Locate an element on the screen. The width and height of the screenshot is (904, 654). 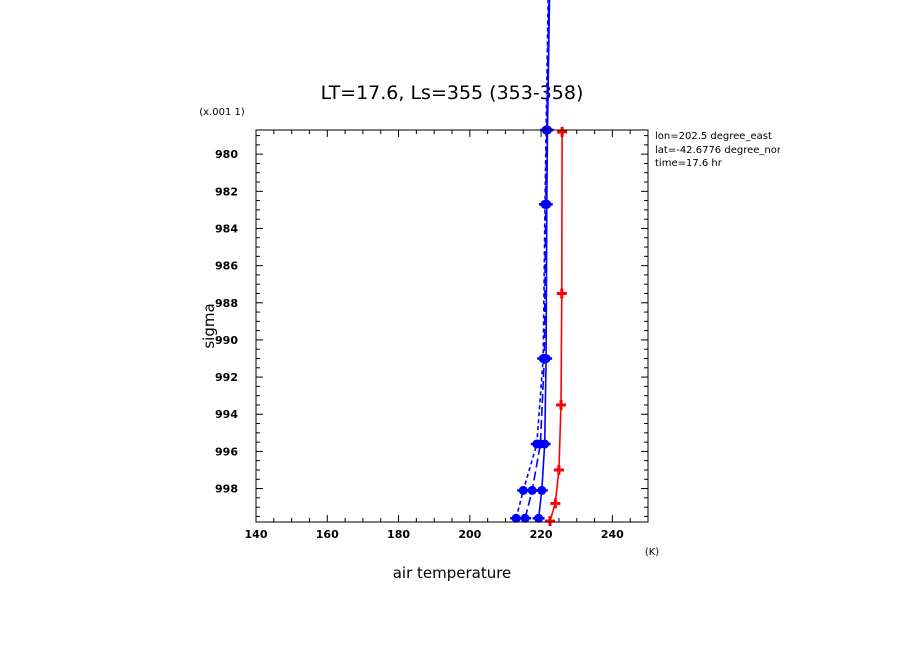
series-group is located at coordinates (539, 263).